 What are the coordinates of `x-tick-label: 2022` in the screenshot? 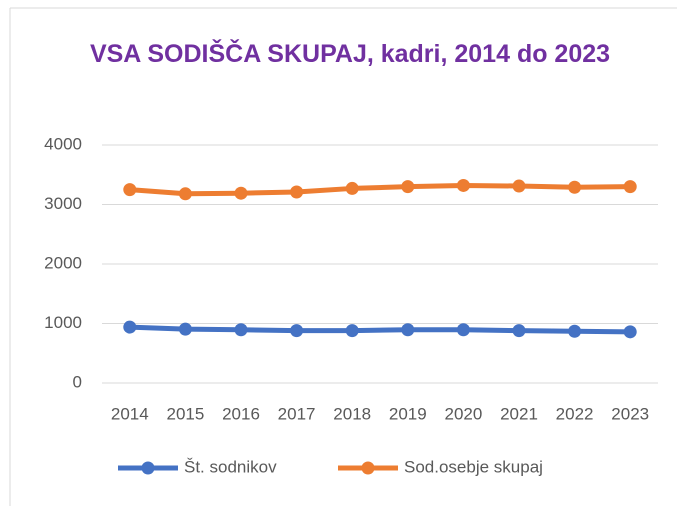 It's located at (575, 413).